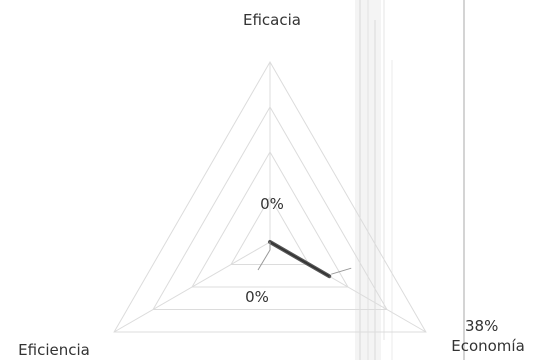  What do you see at coordinates (257, 297) in the screenshot?
I see `data-label-eficiencia: 0%` at bounding box center [257, 297].